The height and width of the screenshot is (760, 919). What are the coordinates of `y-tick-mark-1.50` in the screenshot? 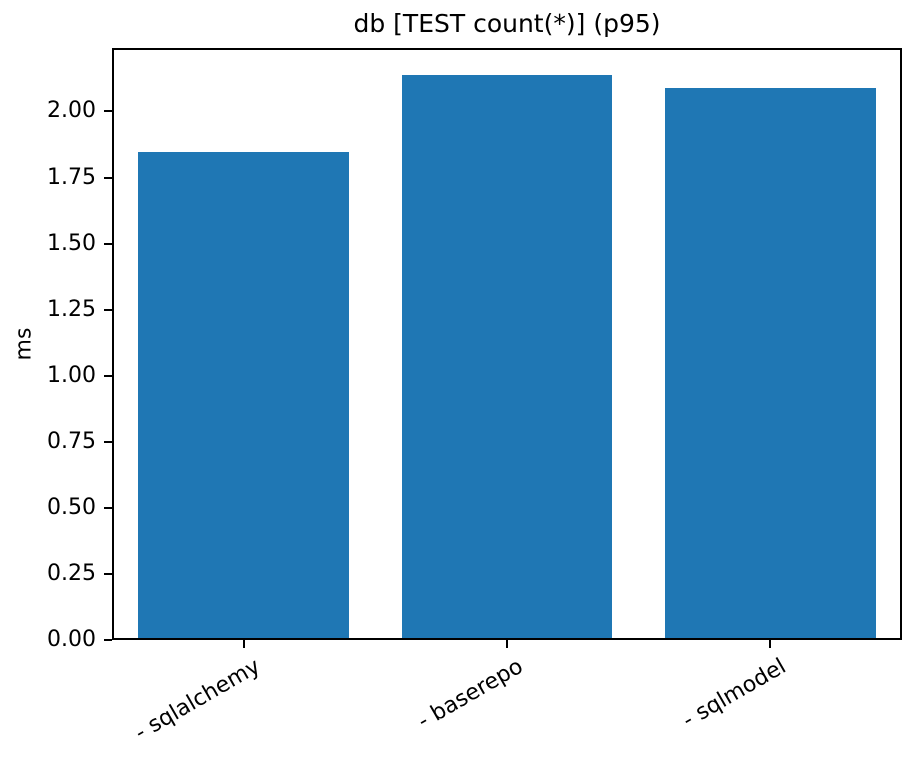 It's located at (108, 243).